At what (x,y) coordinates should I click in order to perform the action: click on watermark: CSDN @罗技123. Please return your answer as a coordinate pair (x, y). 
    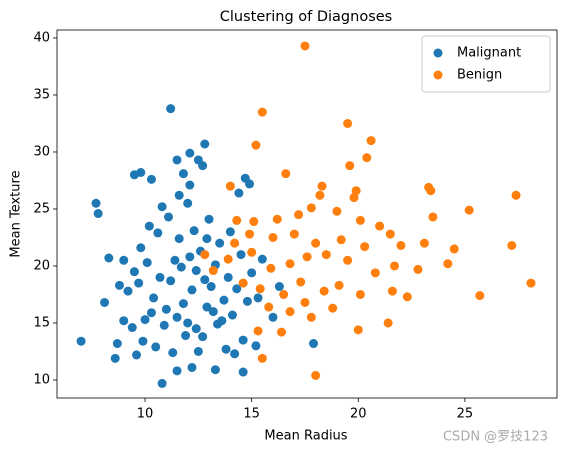
    Looking at the image, I should click on (495, 437).